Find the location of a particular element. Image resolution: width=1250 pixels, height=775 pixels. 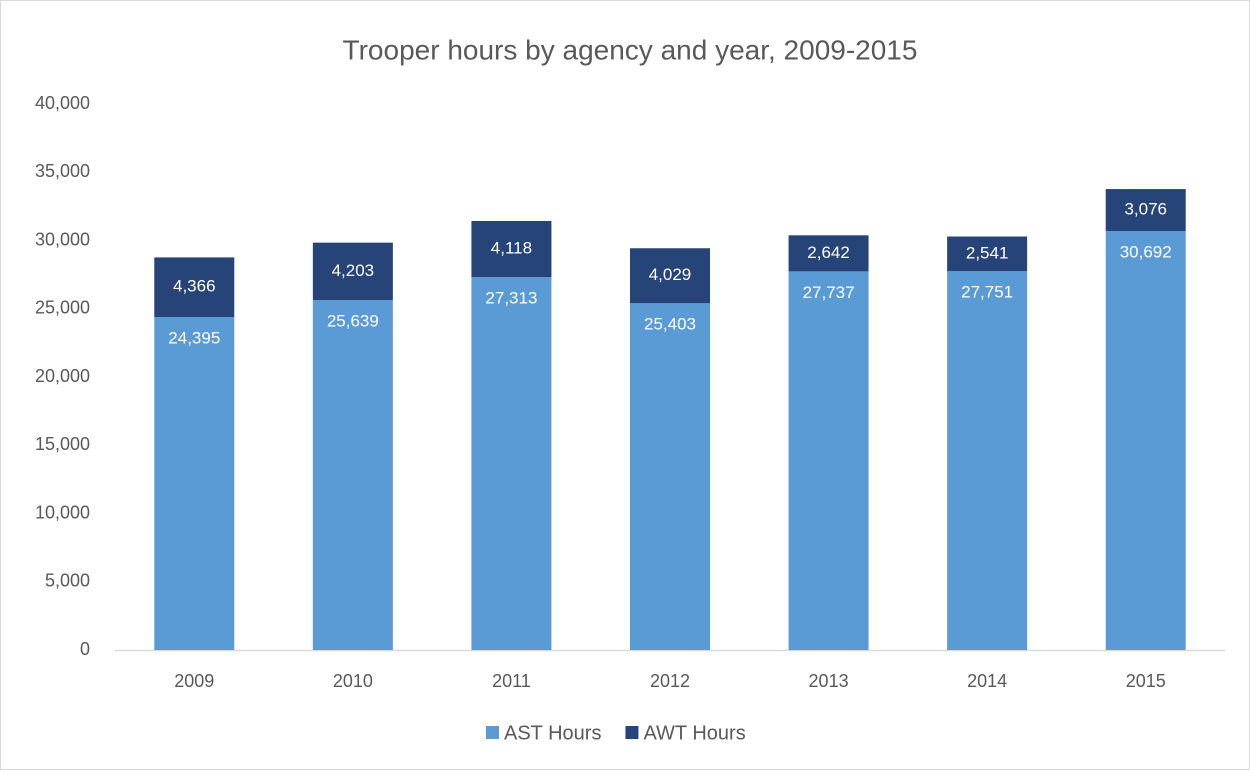

y-tick-label: 0 is located at coordinates (85, 649).